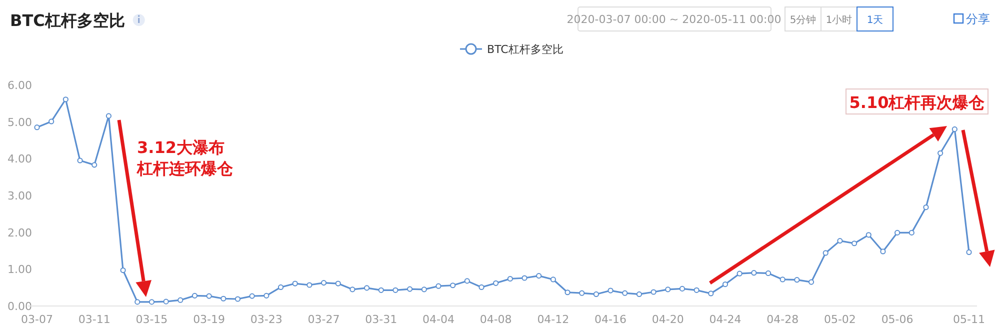  What do you see at coordinates (917, 102) in the screenshot?
I see `annotation: 5.10杠杆再次爆仓` at bounding box center [917, 102].